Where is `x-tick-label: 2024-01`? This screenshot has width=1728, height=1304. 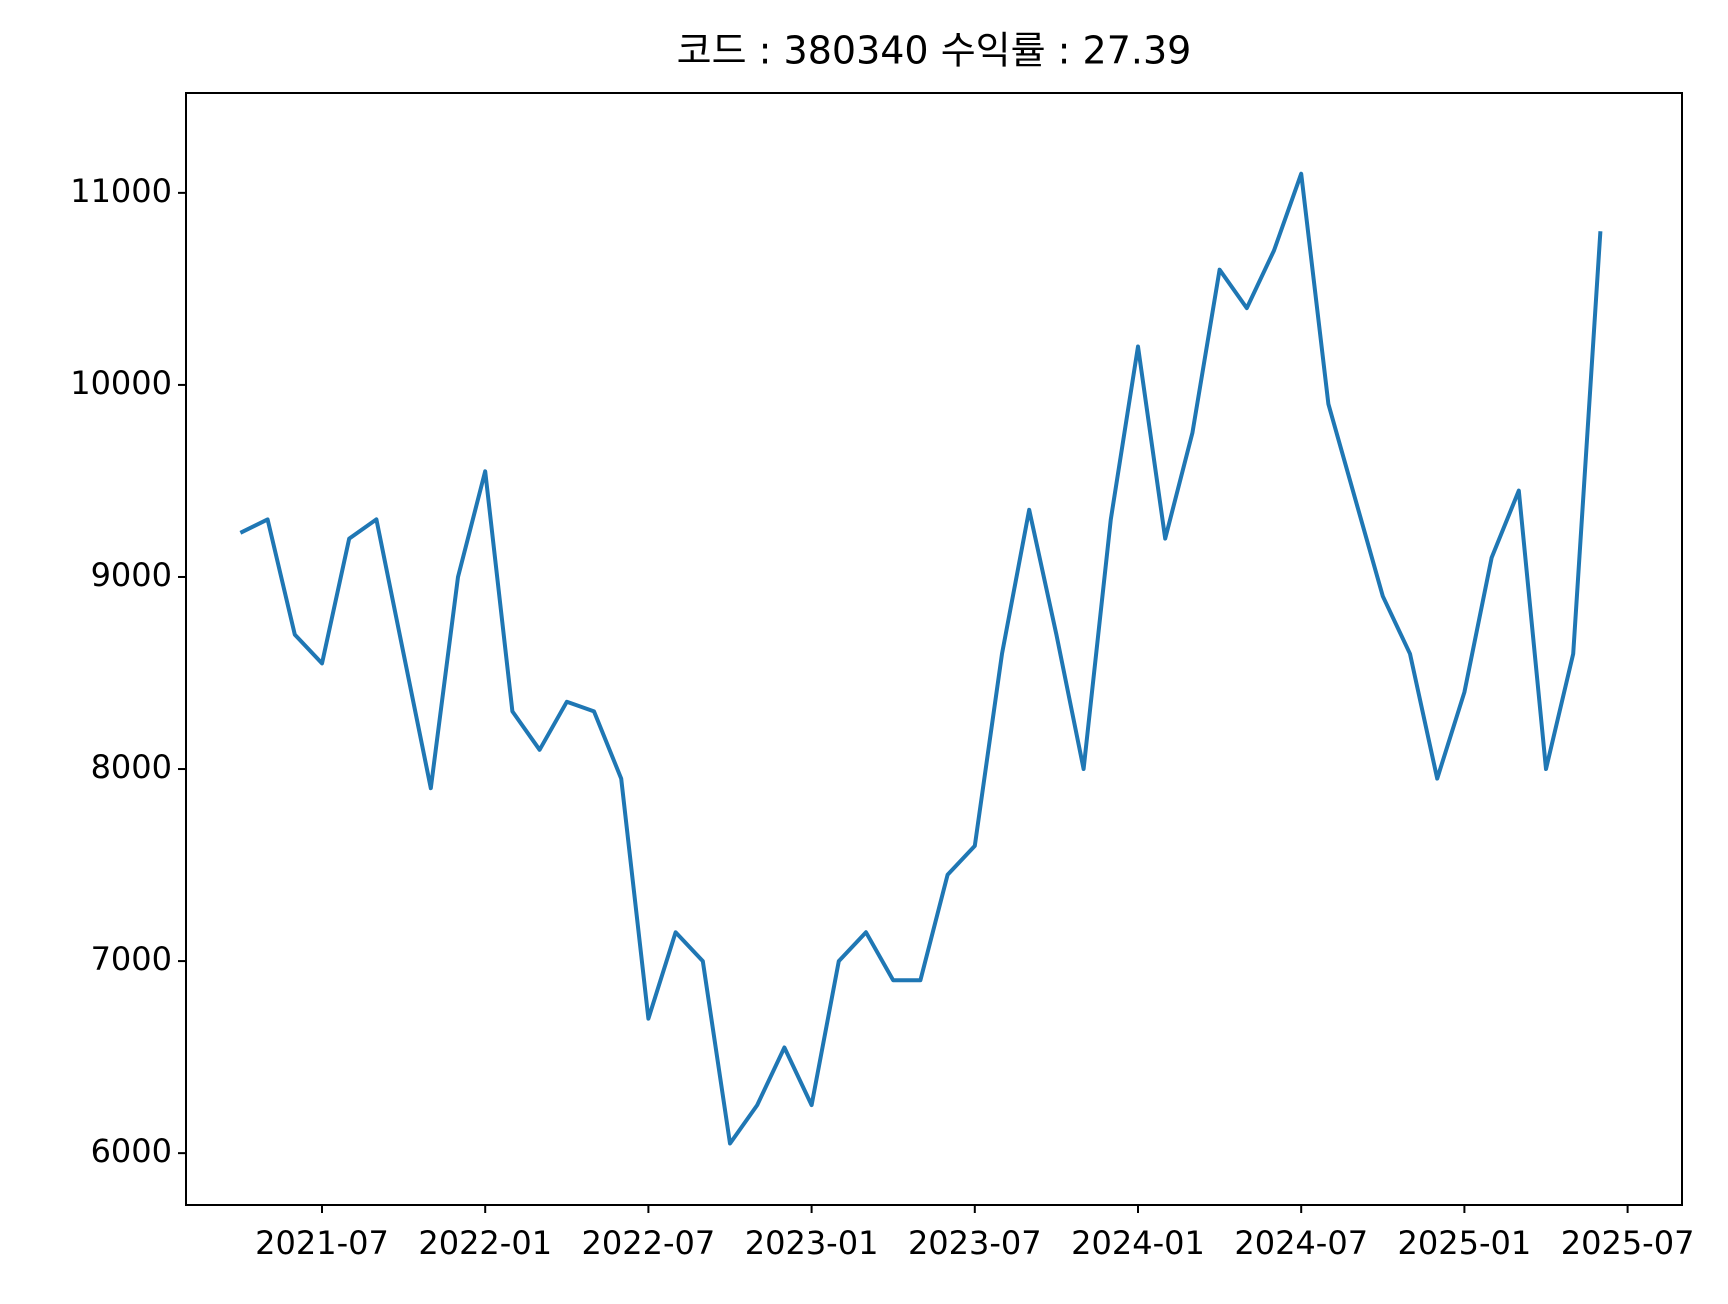
x-tick-label: 2024-01 is located at coordinates (1138, 1243).